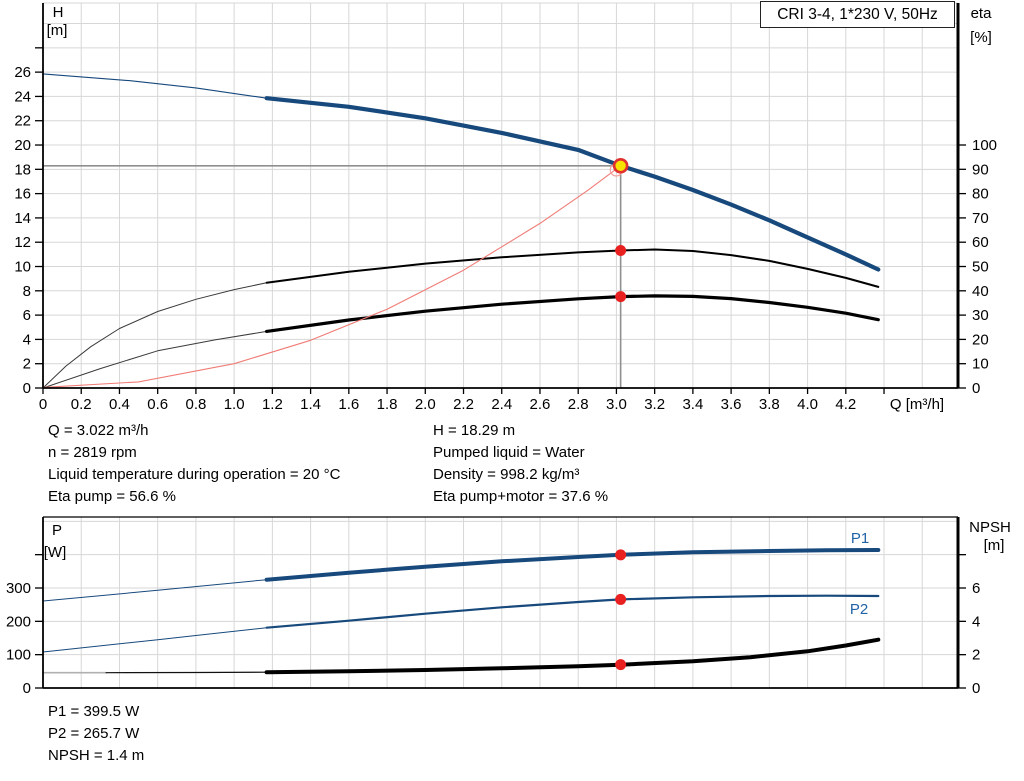 This screenshot has height=781, width=1024. I want to click on series-label-P2: P2, so click(859, 609).